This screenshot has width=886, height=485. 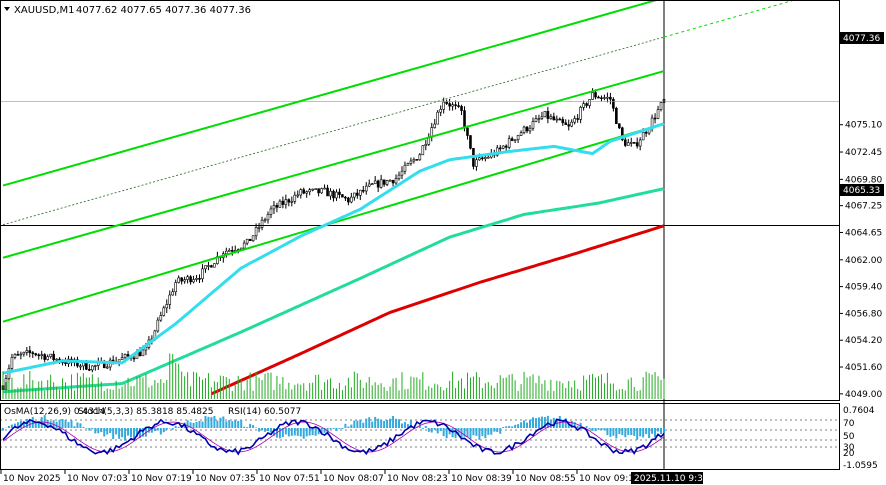 I want to click on x-tick-label: 10 Nov 07:03, so click(x=97, y=479).